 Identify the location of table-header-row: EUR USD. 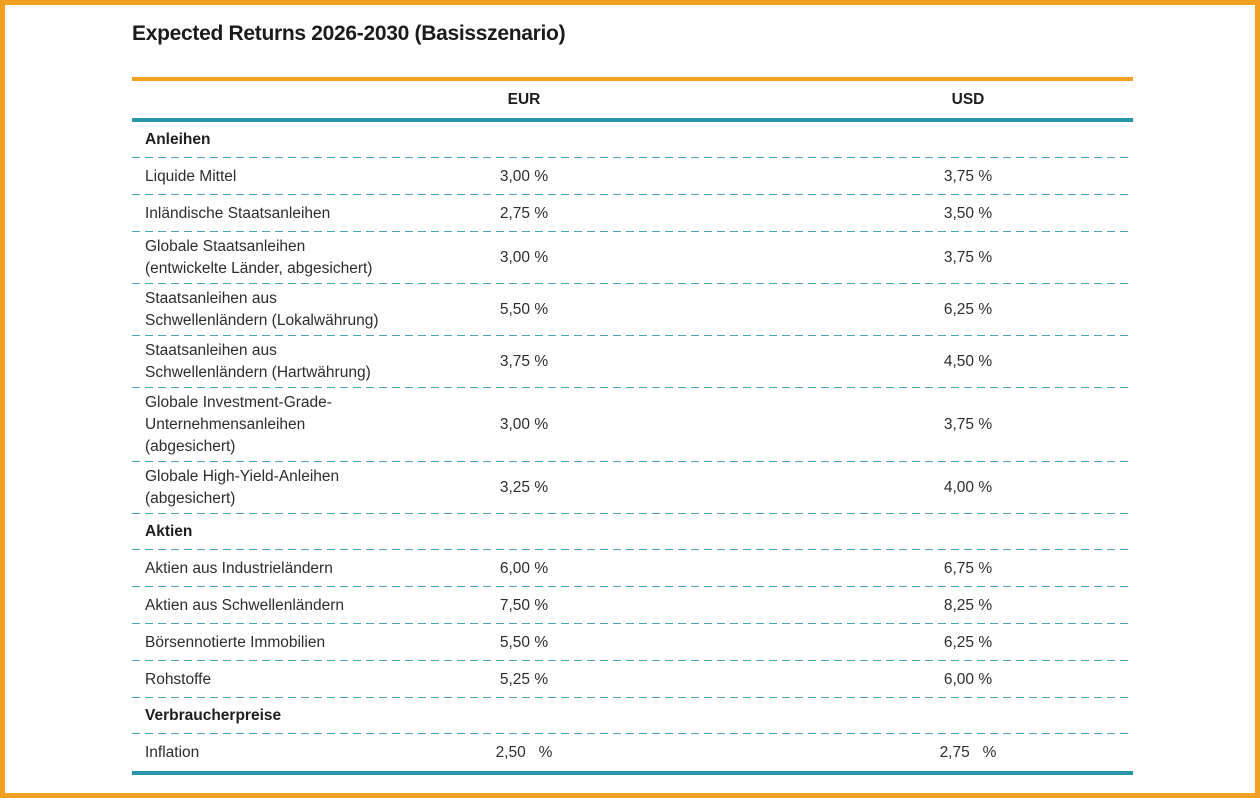
(632, 99).